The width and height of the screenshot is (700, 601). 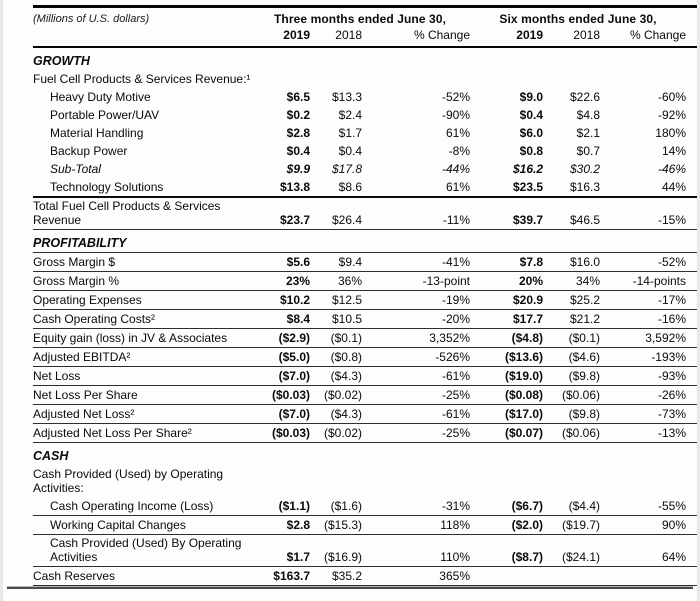 What do you see at coordinates (346, 576) in the screenshot?
I see `cell: $35.2` at bounding box center [346, 576].